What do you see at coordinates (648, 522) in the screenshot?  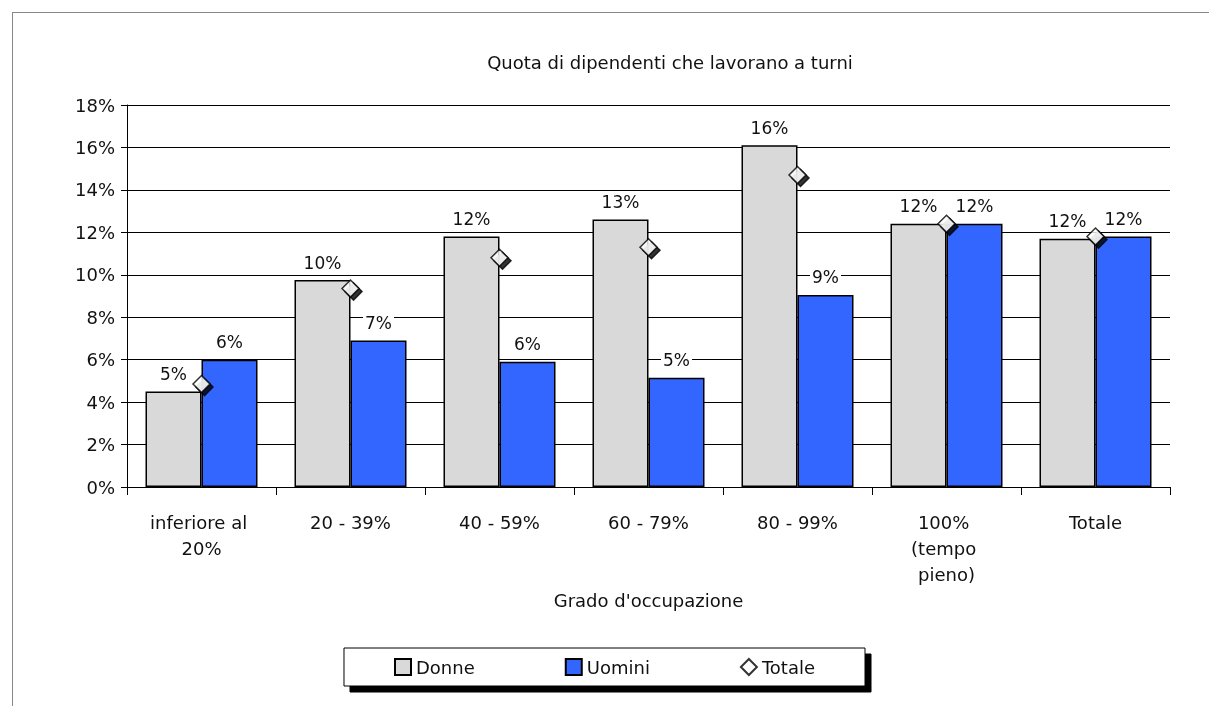 I see `x-tick-label: 60 - 79%` at bounding box center [648, 522].